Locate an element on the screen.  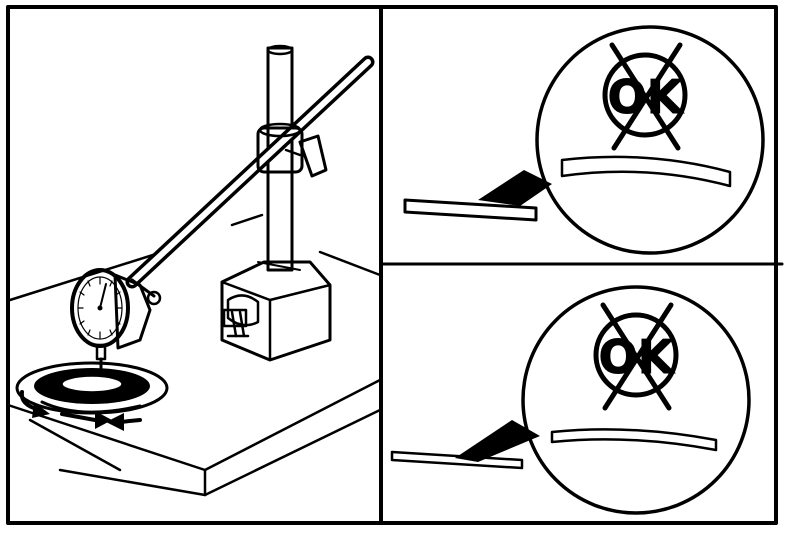
dial-indicator is located at coordinates (116, 319).